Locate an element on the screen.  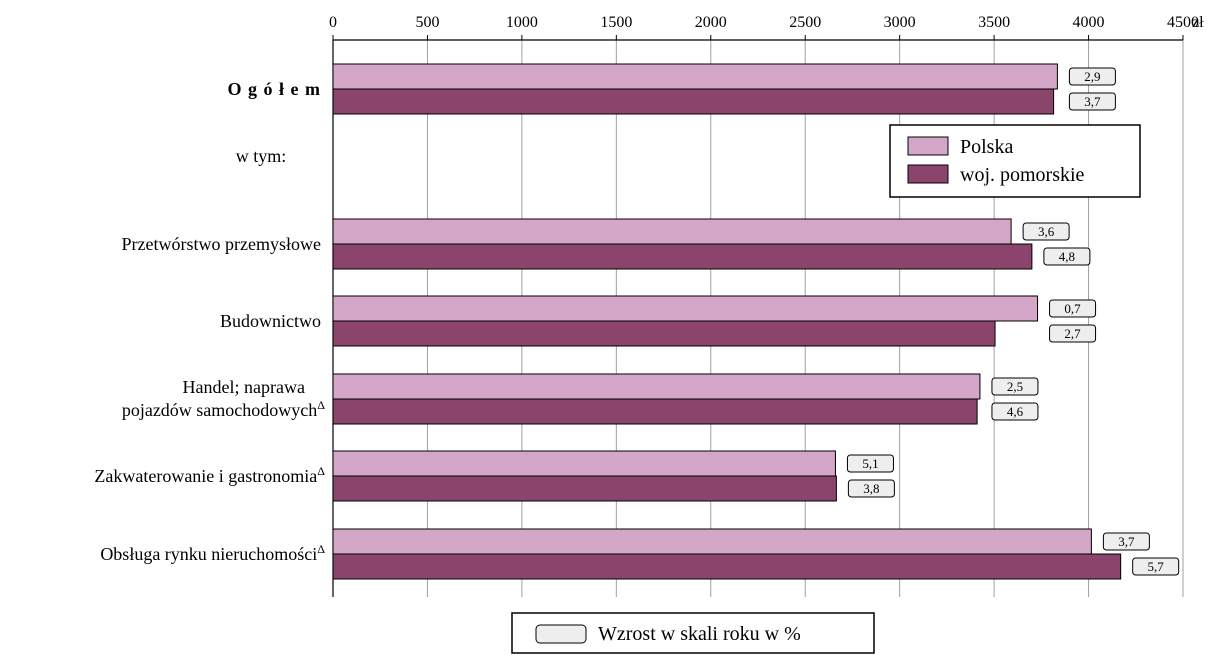
legend-label: Polska is located at coordinates (986, 147).